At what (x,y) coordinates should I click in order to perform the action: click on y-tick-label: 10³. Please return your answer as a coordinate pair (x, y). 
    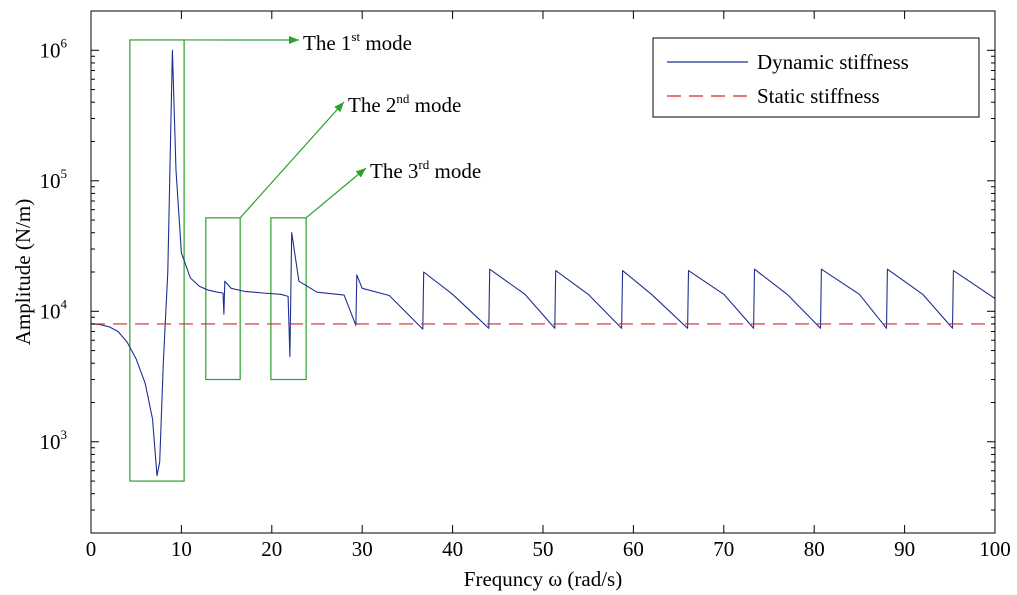
    Looking at the image, I should click on (54, 440).